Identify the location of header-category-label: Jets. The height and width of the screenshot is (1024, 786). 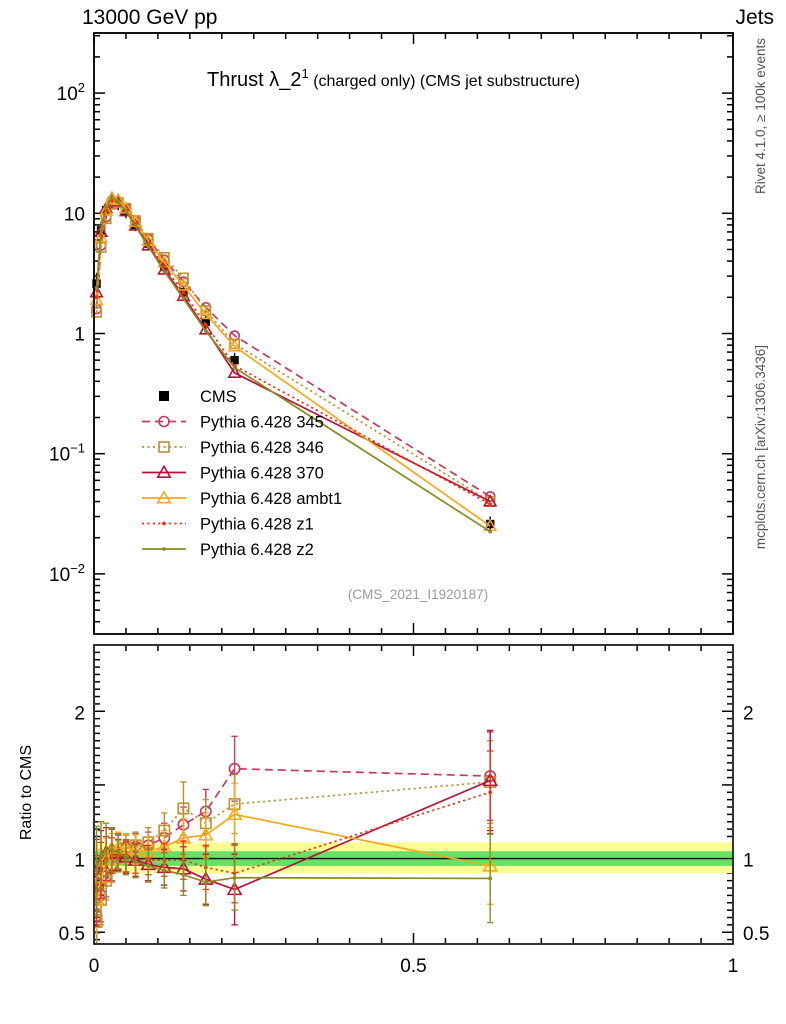
(754, 17).